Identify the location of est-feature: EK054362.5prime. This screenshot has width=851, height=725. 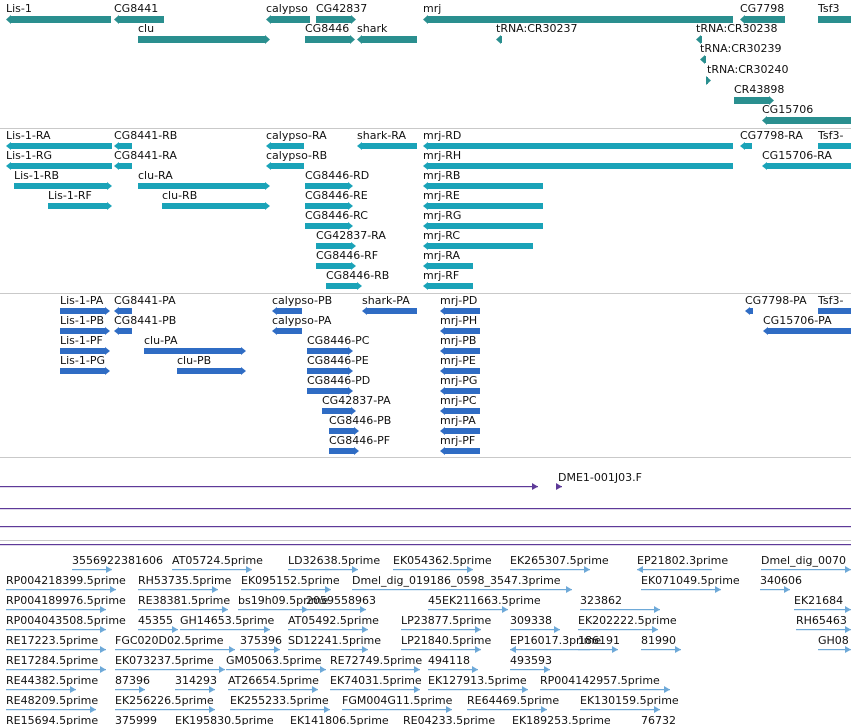
(442, 563).